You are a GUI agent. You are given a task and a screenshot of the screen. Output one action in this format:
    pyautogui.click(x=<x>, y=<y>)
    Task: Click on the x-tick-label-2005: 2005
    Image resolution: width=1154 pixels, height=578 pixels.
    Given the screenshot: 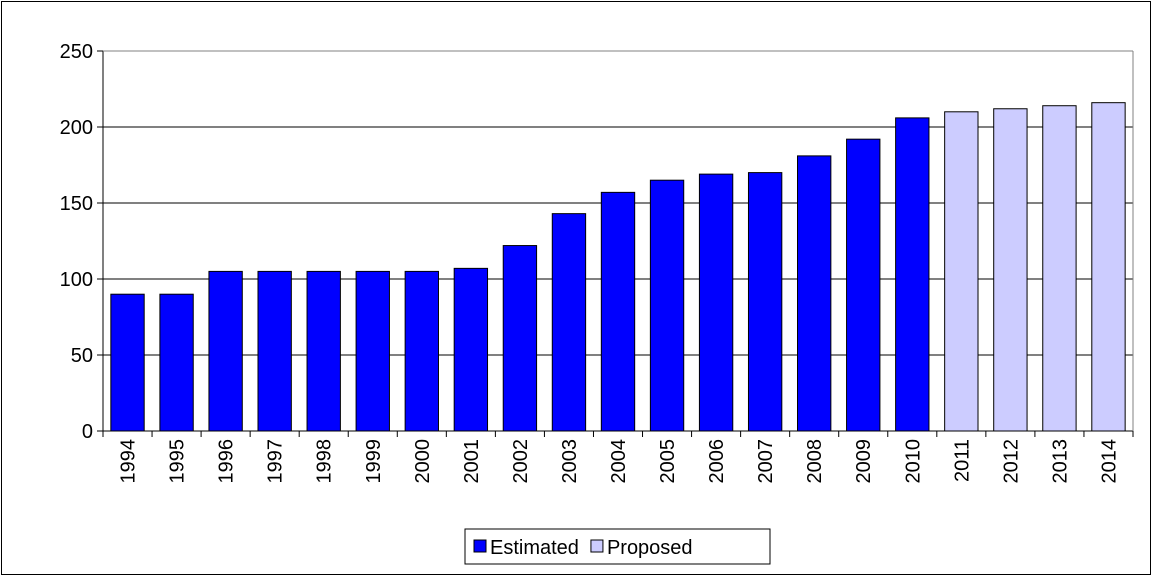 What is the action you would take?
    pyautogui.click(x=668, y=461)
    